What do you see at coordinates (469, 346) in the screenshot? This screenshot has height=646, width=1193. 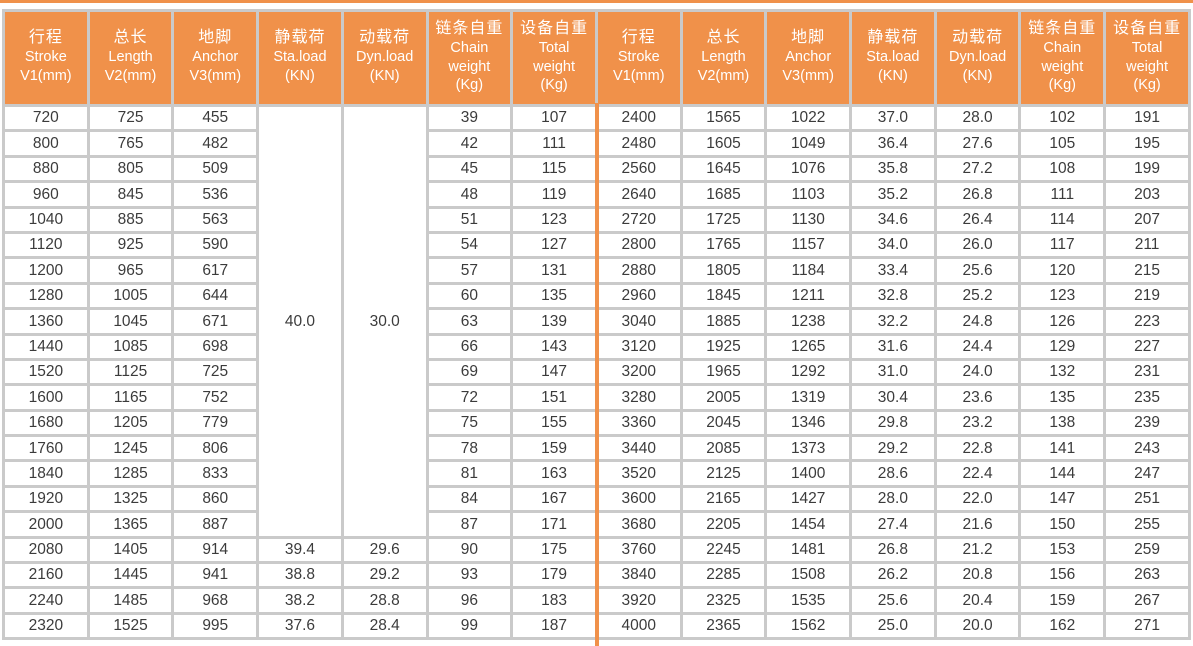 I see `data-cell: 66` at bounding box center [469, 346].